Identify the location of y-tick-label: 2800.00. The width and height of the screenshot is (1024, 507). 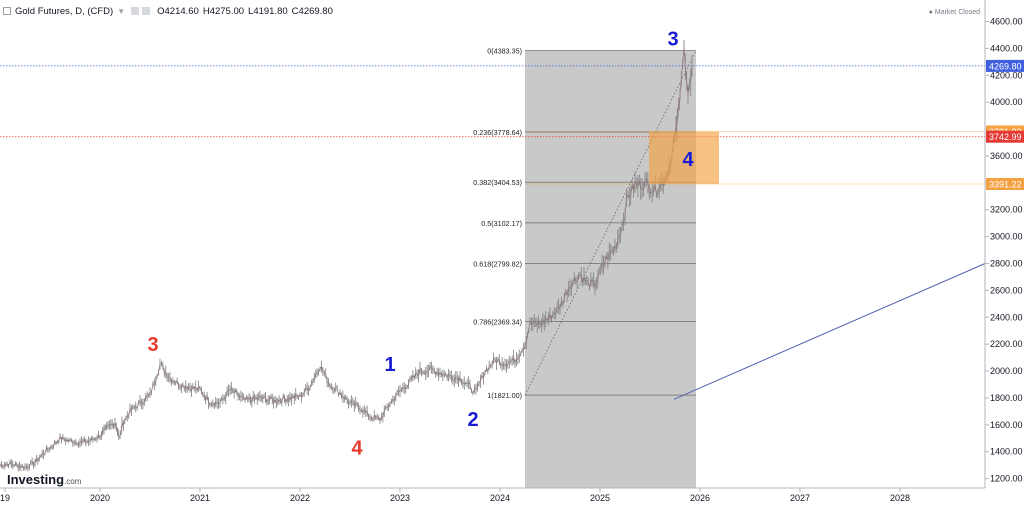
(1006, 263).